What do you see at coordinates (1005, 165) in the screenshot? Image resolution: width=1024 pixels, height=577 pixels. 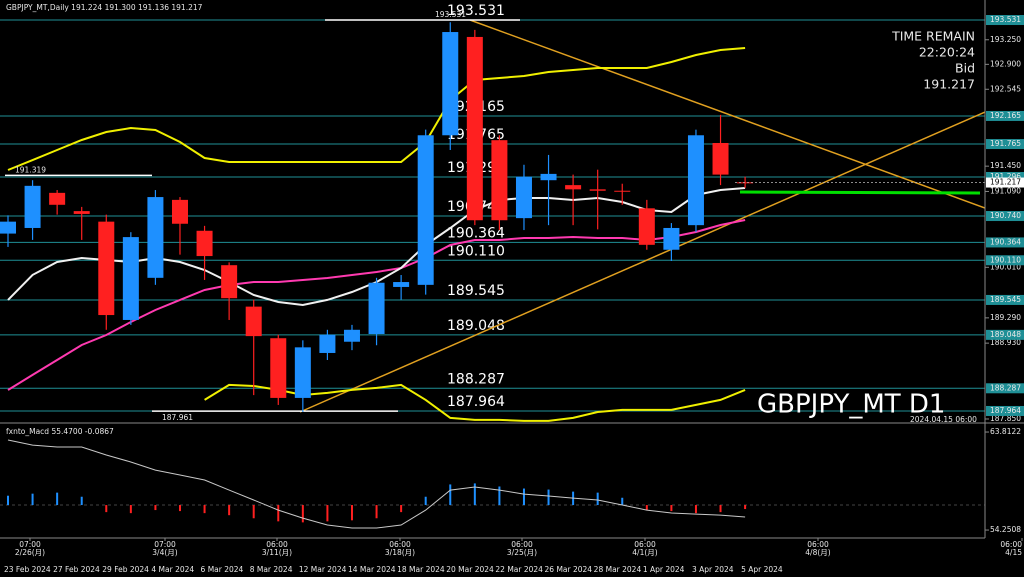 I see `y-tick-label: 191.450` at bounding box center [1005, 165].